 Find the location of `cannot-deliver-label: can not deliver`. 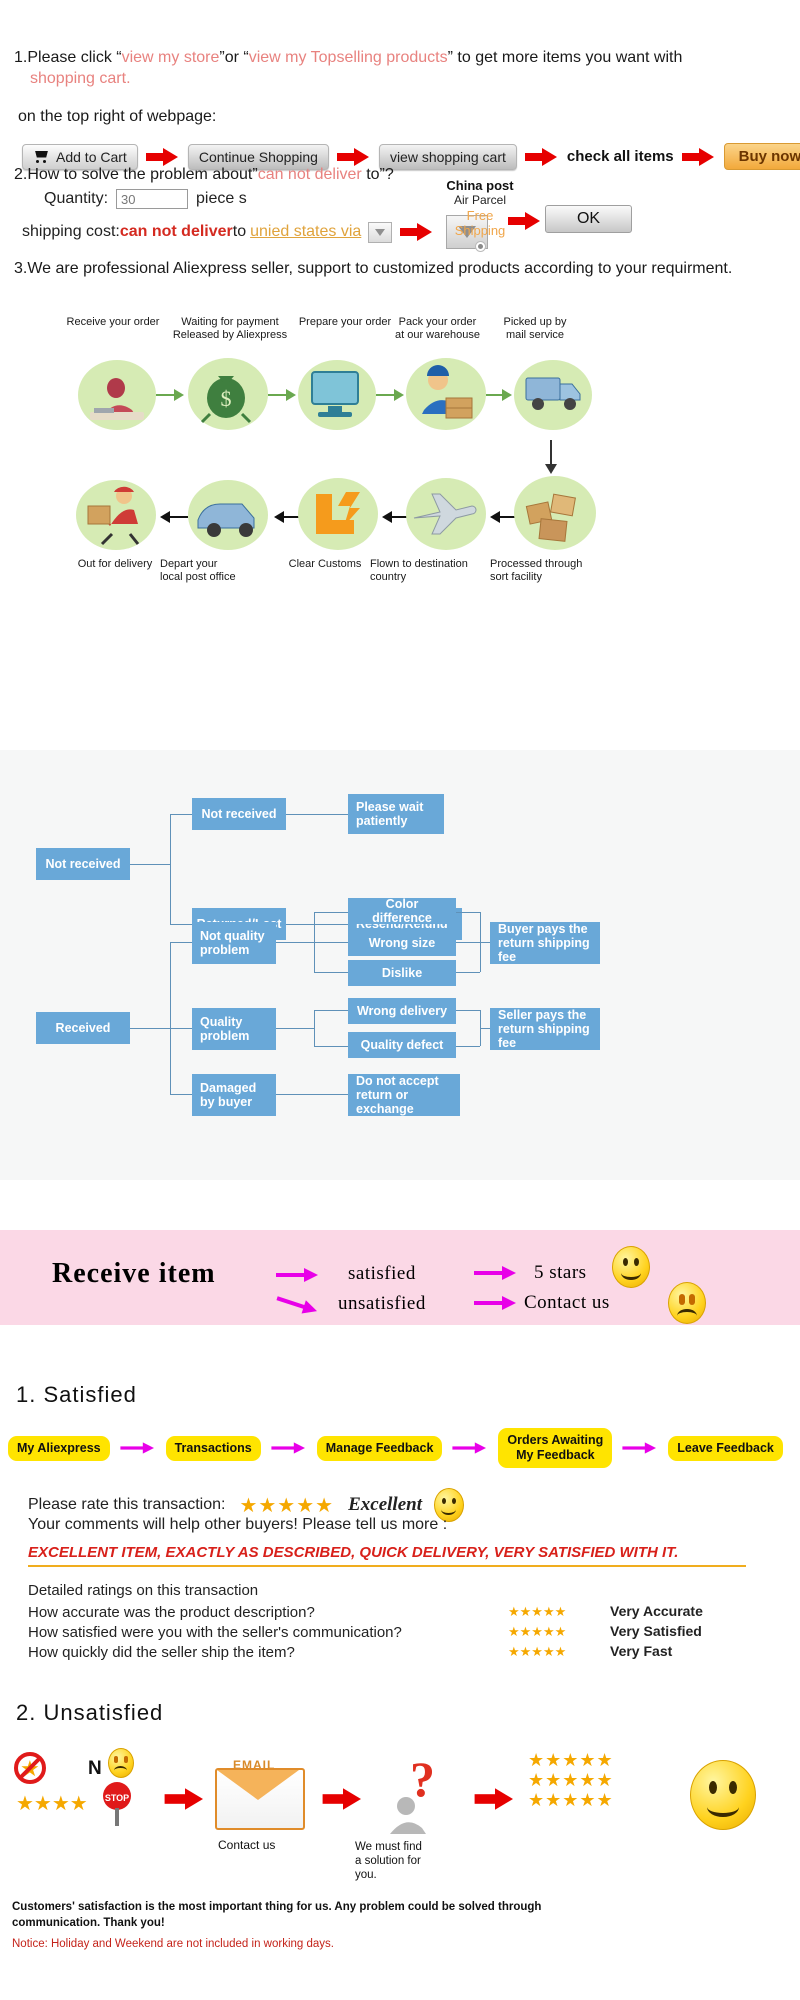

cannot-deliver-label: can not deliver is located at coordinates (176, 231).